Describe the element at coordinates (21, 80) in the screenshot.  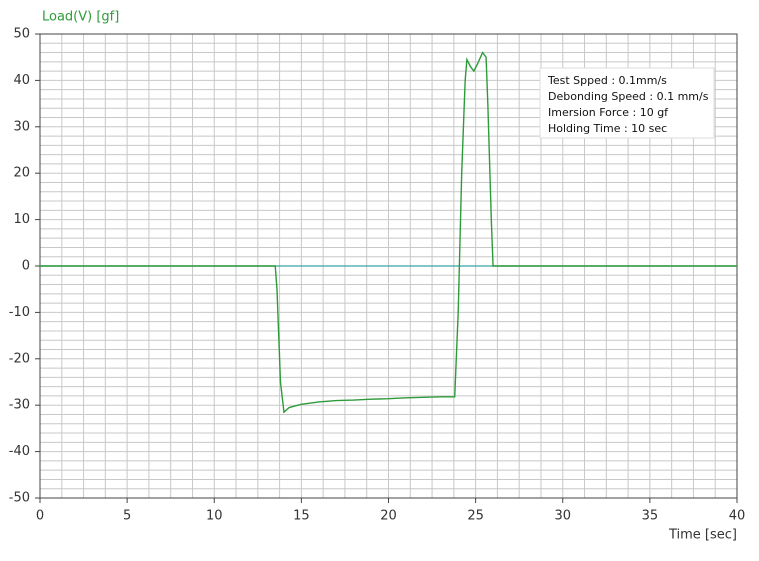
I see `y-tick-label: 40` at that location.